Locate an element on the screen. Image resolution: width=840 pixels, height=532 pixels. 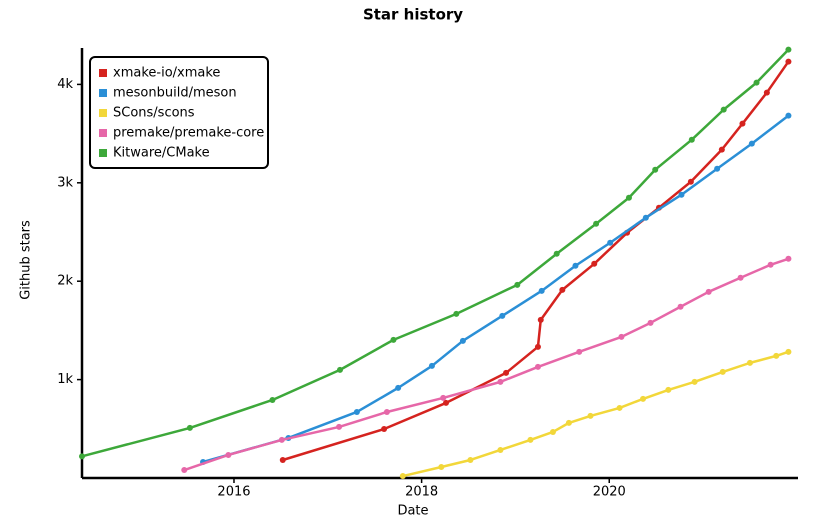
legend-label: xmake-io/xmake is located at coordinates (166, 73).